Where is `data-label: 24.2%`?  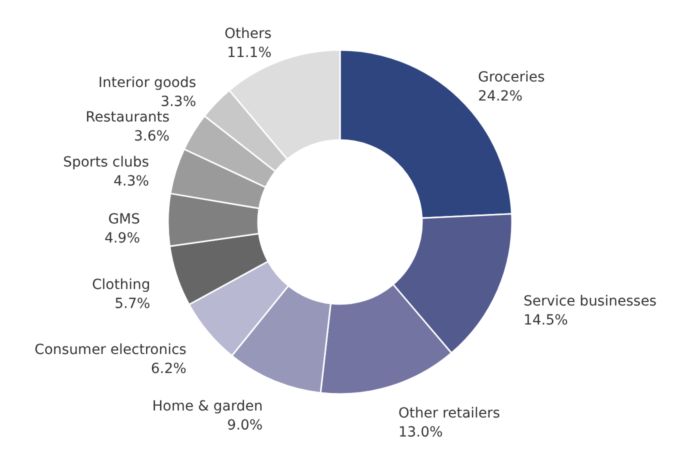 data-label: 24.2% is located at coordinates (500, 96).